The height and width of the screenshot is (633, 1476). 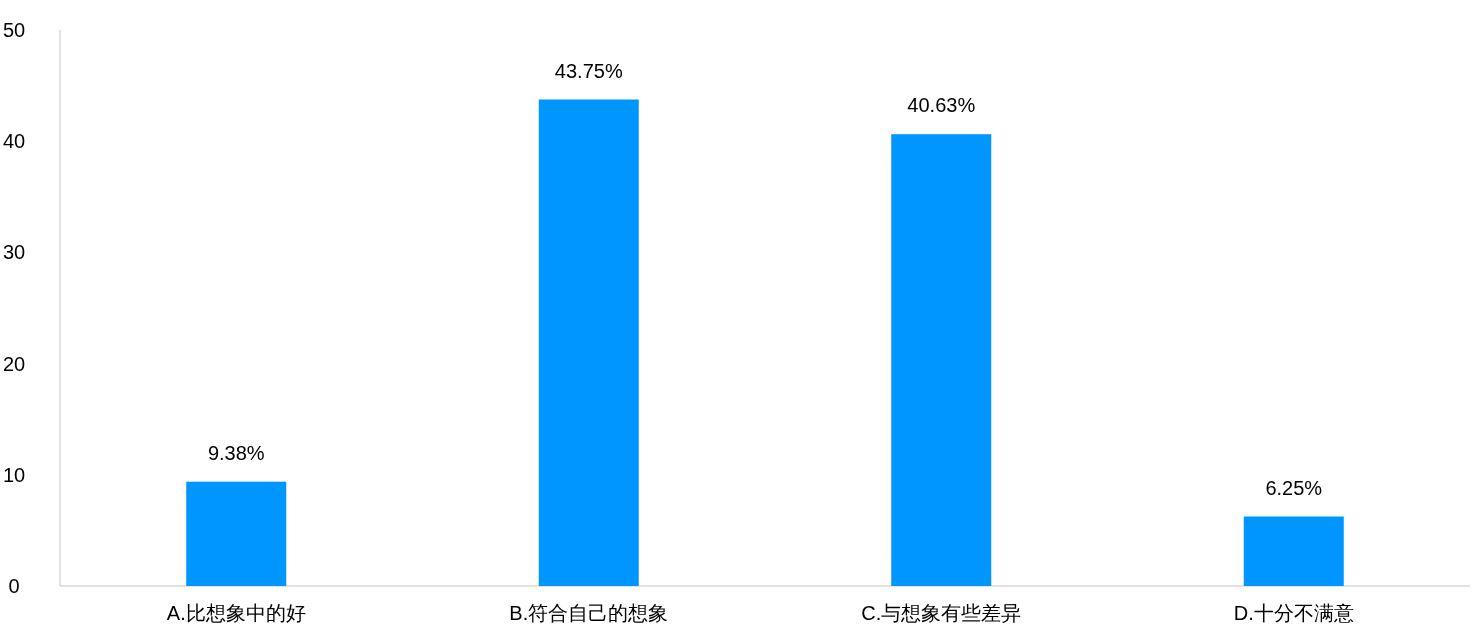 What do you see at coordinates (1294, 487) in the screenshot?
I see `data-label: 6.25%` at bounding box center [1294, 487].